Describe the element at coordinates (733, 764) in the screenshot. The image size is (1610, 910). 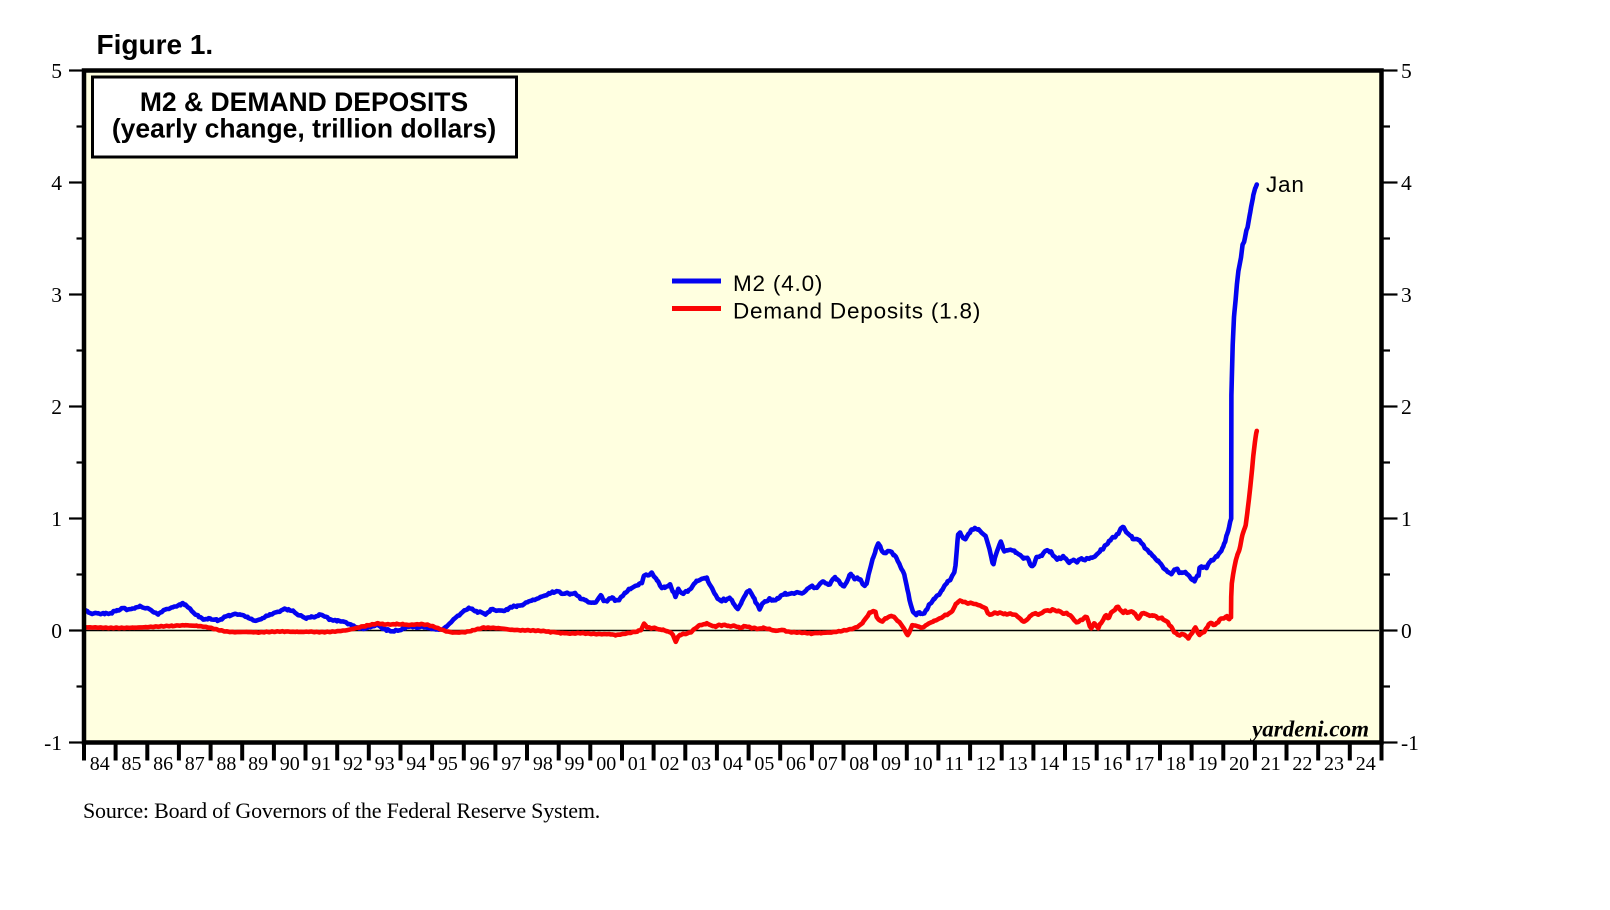
I see `svg-text: 04` at that location.